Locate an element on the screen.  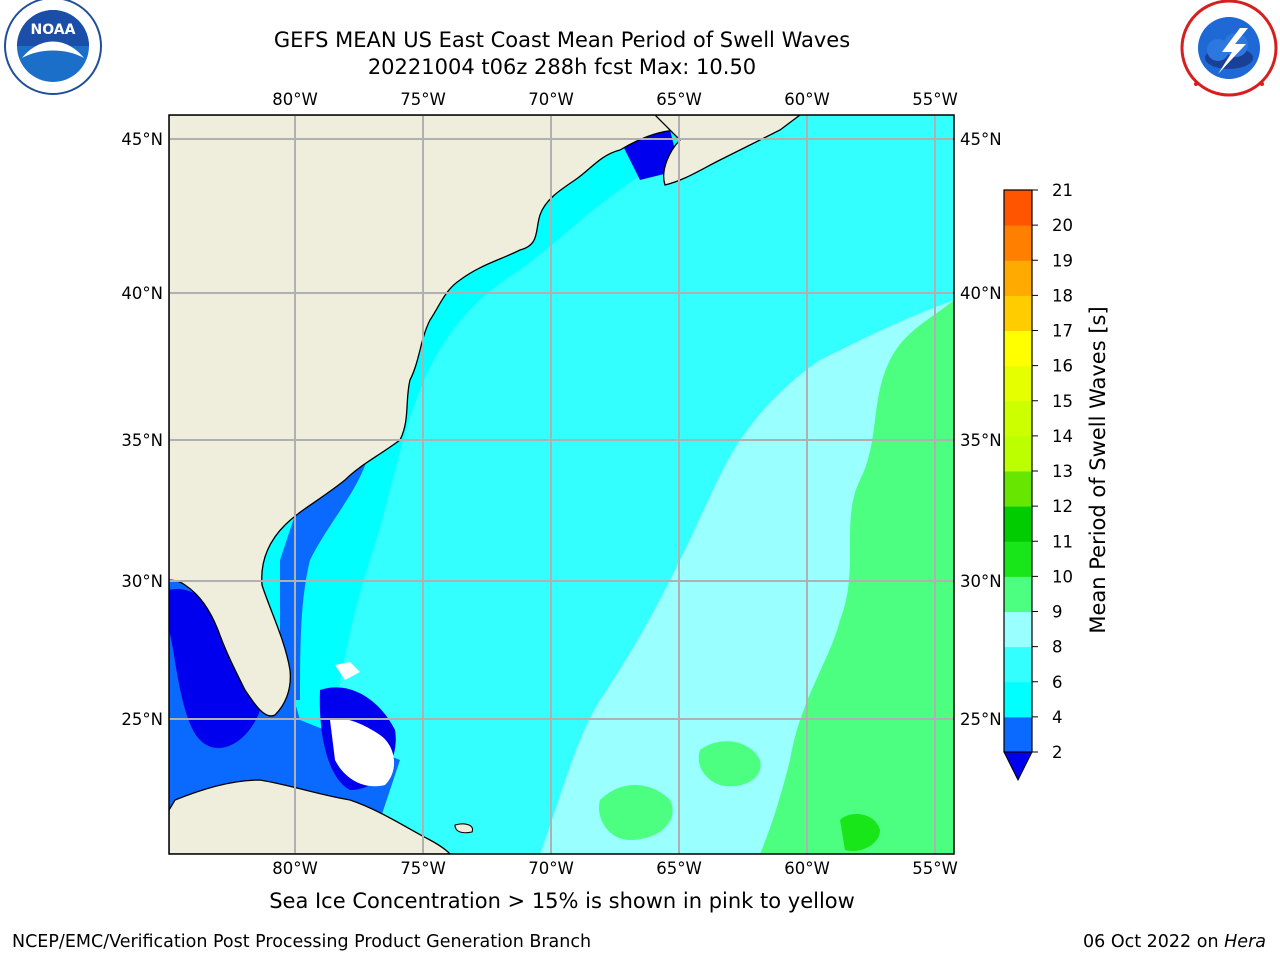
noaa-logo: NOAA is located at coordinates (53, 47).